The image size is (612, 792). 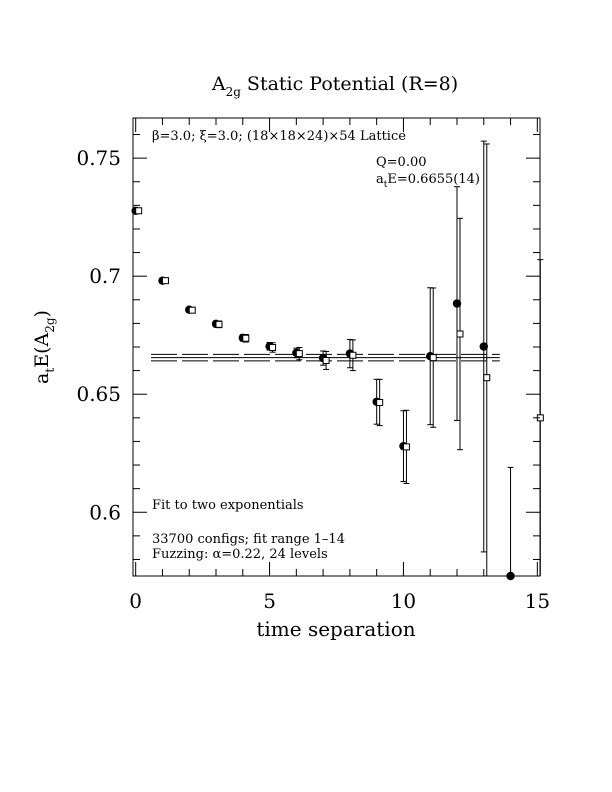 I want to click on x-tick-label: 10, so click(x=403, y=601).